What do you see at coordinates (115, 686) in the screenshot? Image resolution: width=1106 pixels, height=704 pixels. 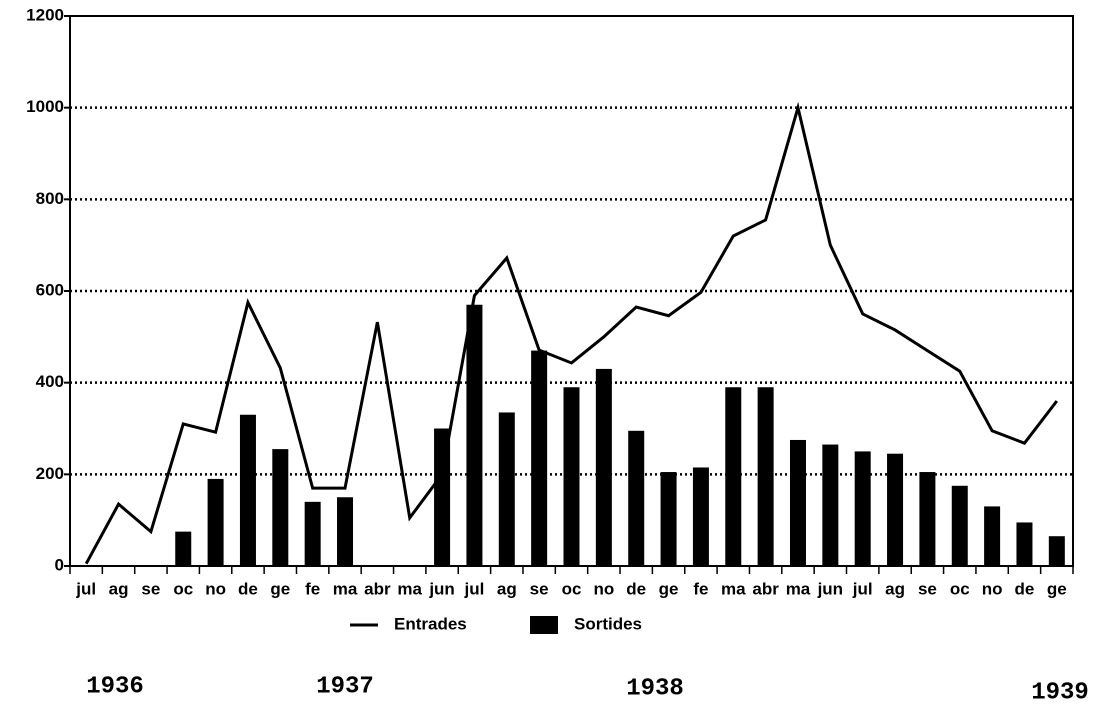 I see `year-label: 1936` at bounding box center [115, 686].